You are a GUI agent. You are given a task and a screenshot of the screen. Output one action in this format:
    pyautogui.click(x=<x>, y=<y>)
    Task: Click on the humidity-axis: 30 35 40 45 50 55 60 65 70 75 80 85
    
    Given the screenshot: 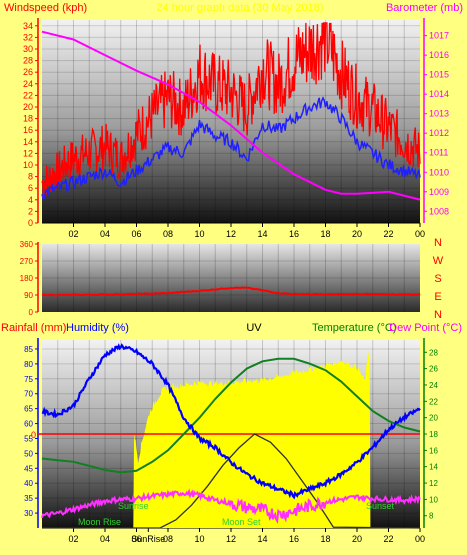 What is the action you would take?
    pyautogui.click(x=31, y=433)
    